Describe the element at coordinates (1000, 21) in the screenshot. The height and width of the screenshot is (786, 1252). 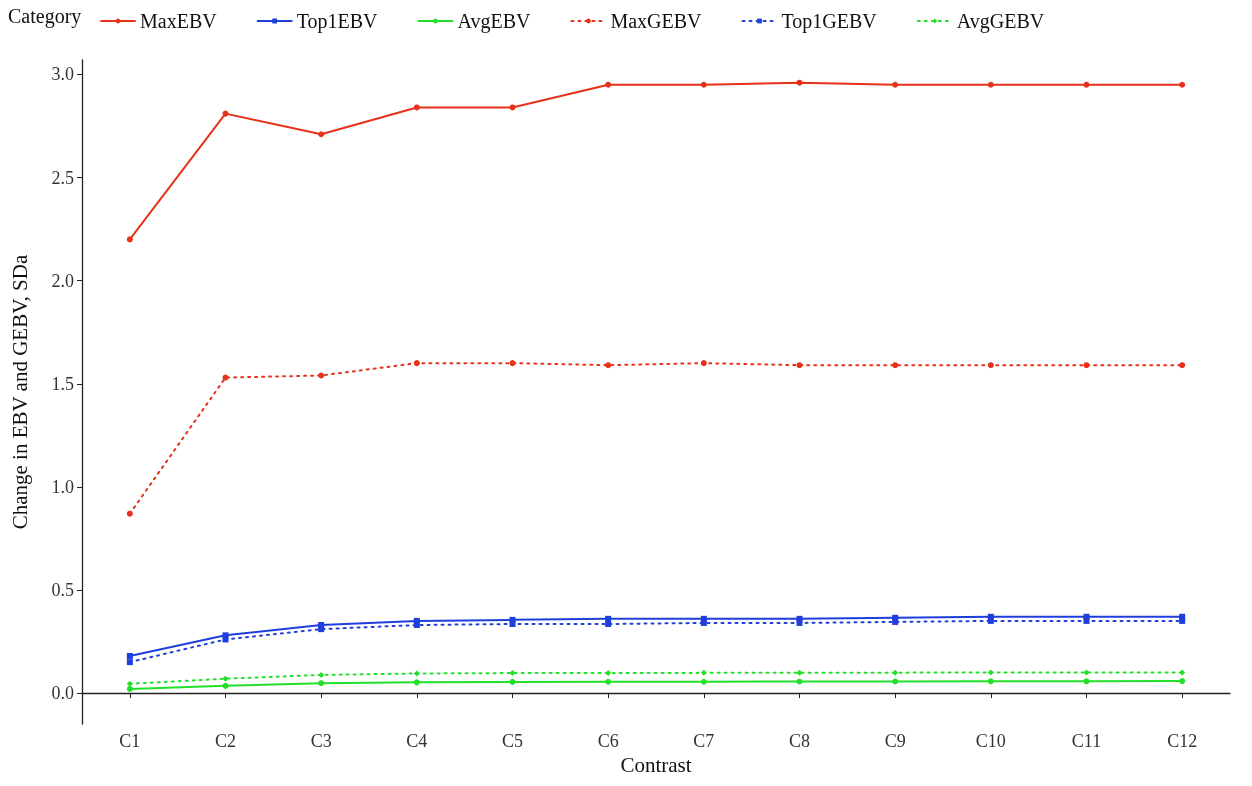
I see `legend-label: AvgGEBV` at that location.